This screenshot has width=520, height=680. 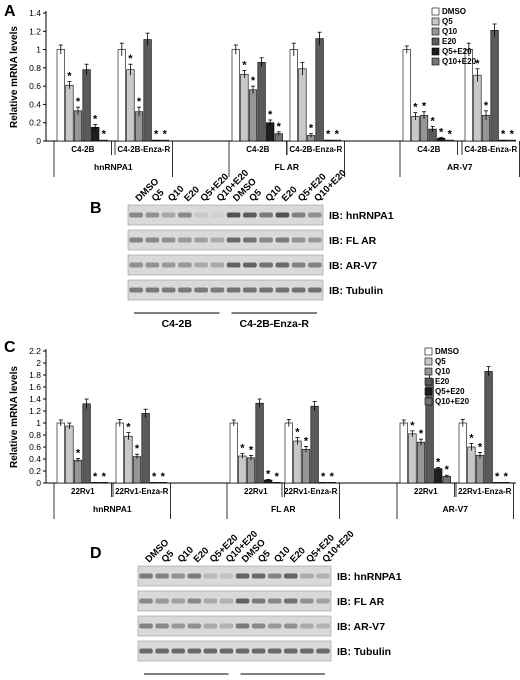 What do you see at coordinates (96, 553) in the screenshot?
I see `panel-label: D` at bounding box center [96, 553].